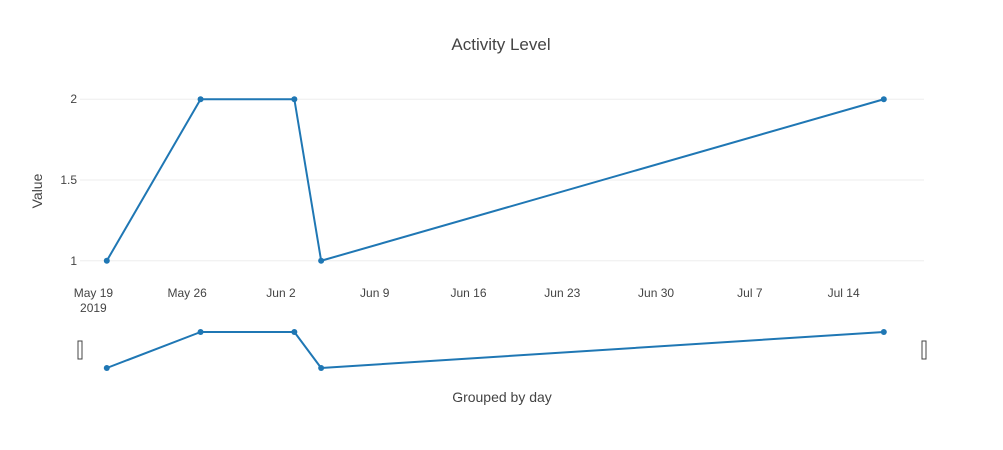 The width and height of the screenshot is (1003, 450). I want to click on x-tick-label: Jun 2, so click(281, 293).